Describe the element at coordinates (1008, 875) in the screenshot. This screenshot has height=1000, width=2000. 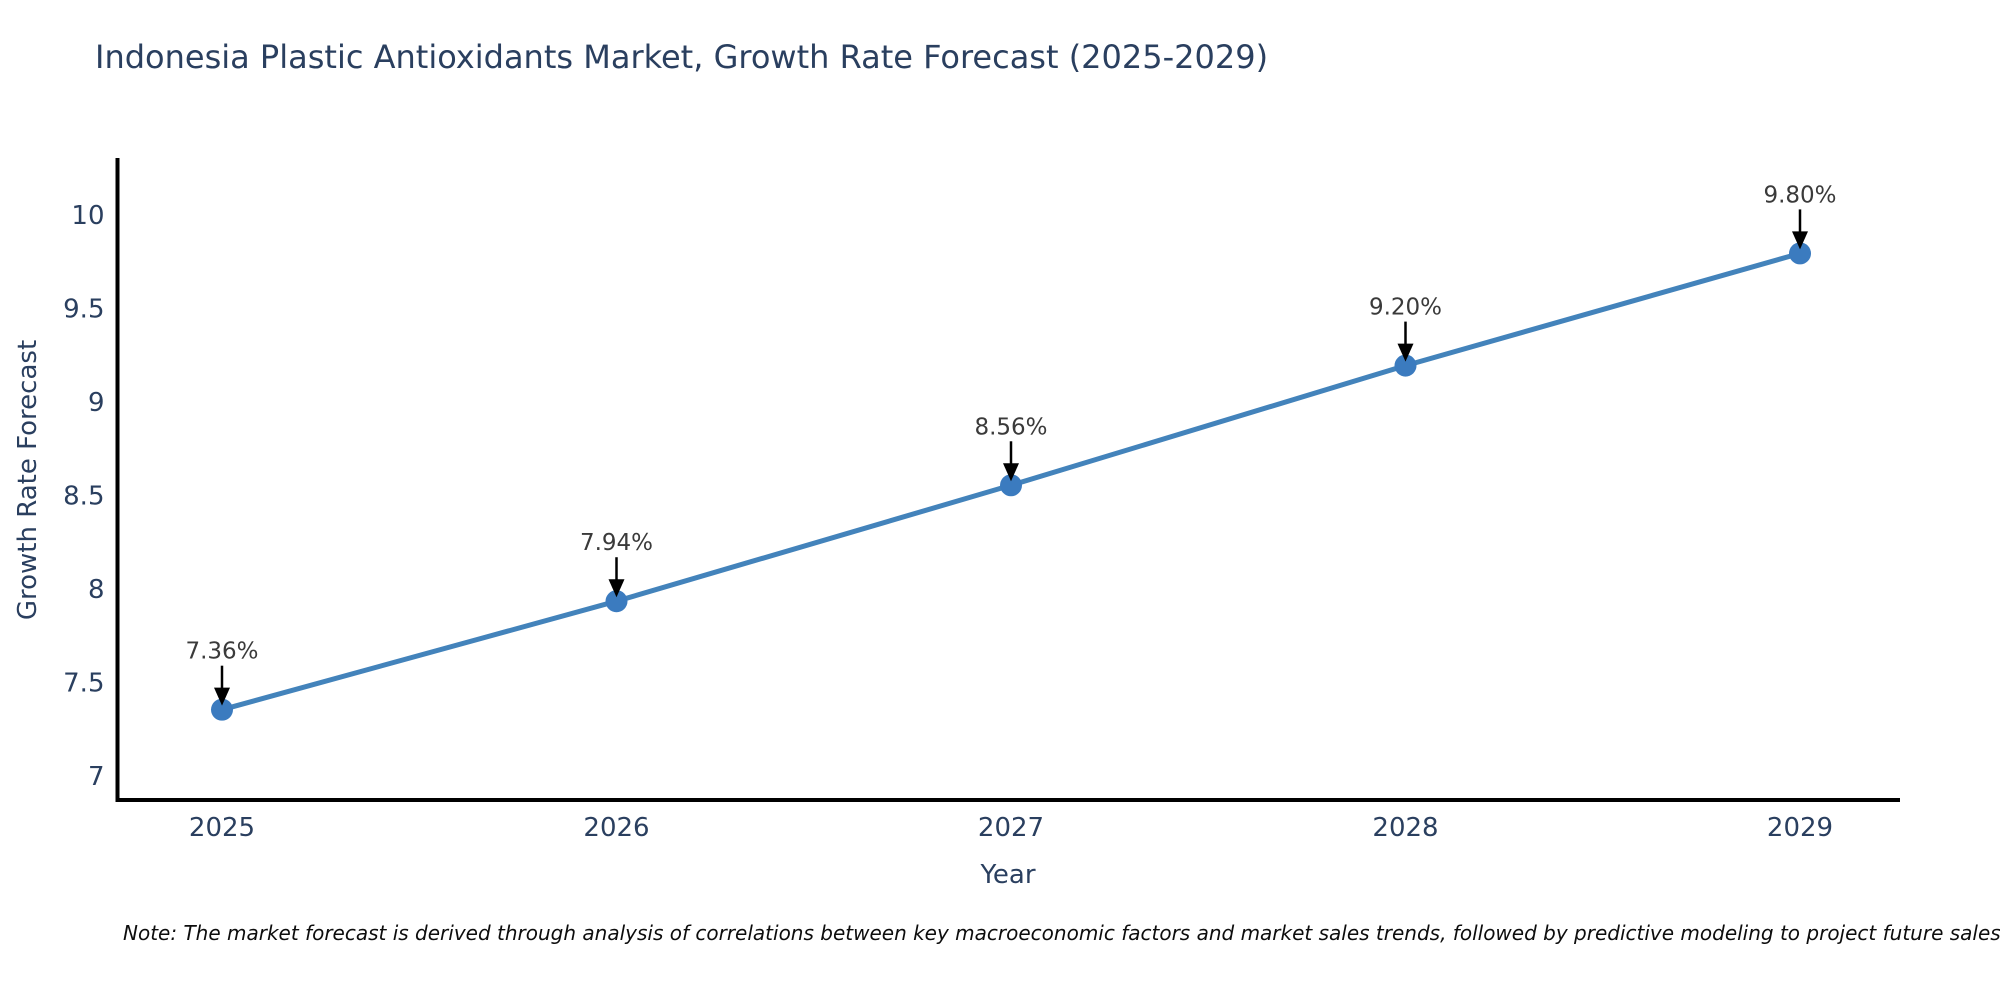
I see `x-axis-title: Year` at that location.